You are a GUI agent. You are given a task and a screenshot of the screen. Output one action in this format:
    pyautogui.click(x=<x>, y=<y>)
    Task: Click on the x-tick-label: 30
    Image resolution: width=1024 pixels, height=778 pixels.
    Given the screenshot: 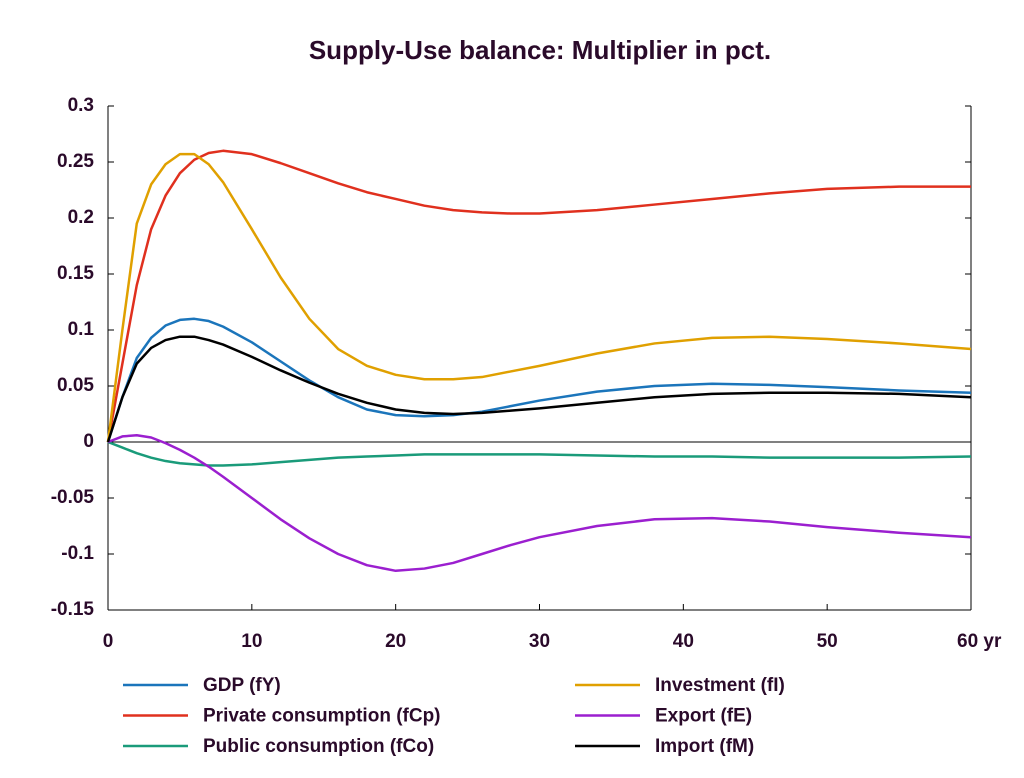 What is the action you would take?
    pyautogui.click(x=539, y=641)
    